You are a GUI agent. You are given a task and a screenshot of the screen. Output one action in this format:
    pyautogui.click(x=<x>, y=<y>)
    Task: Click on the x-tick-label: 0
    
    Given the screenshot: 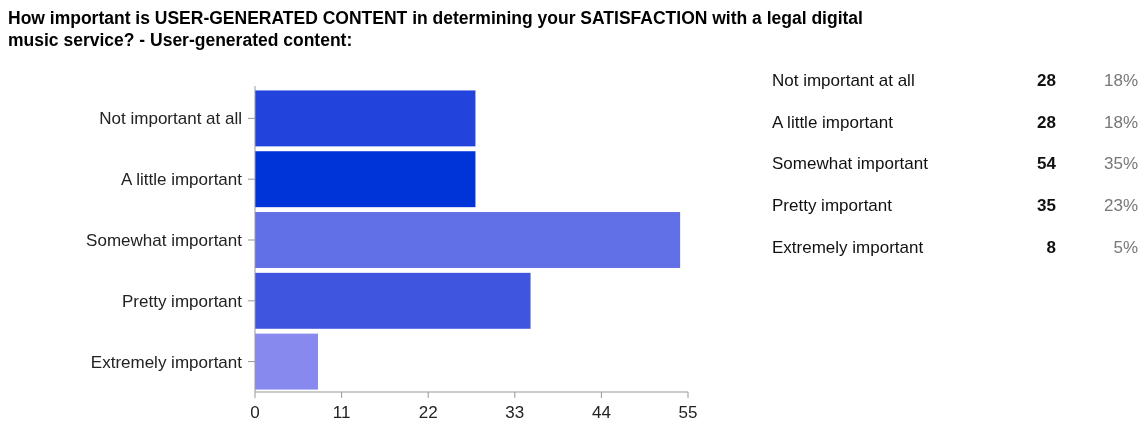 What is the action you would take?
    pyautogui.click(x=255, y=412)
    